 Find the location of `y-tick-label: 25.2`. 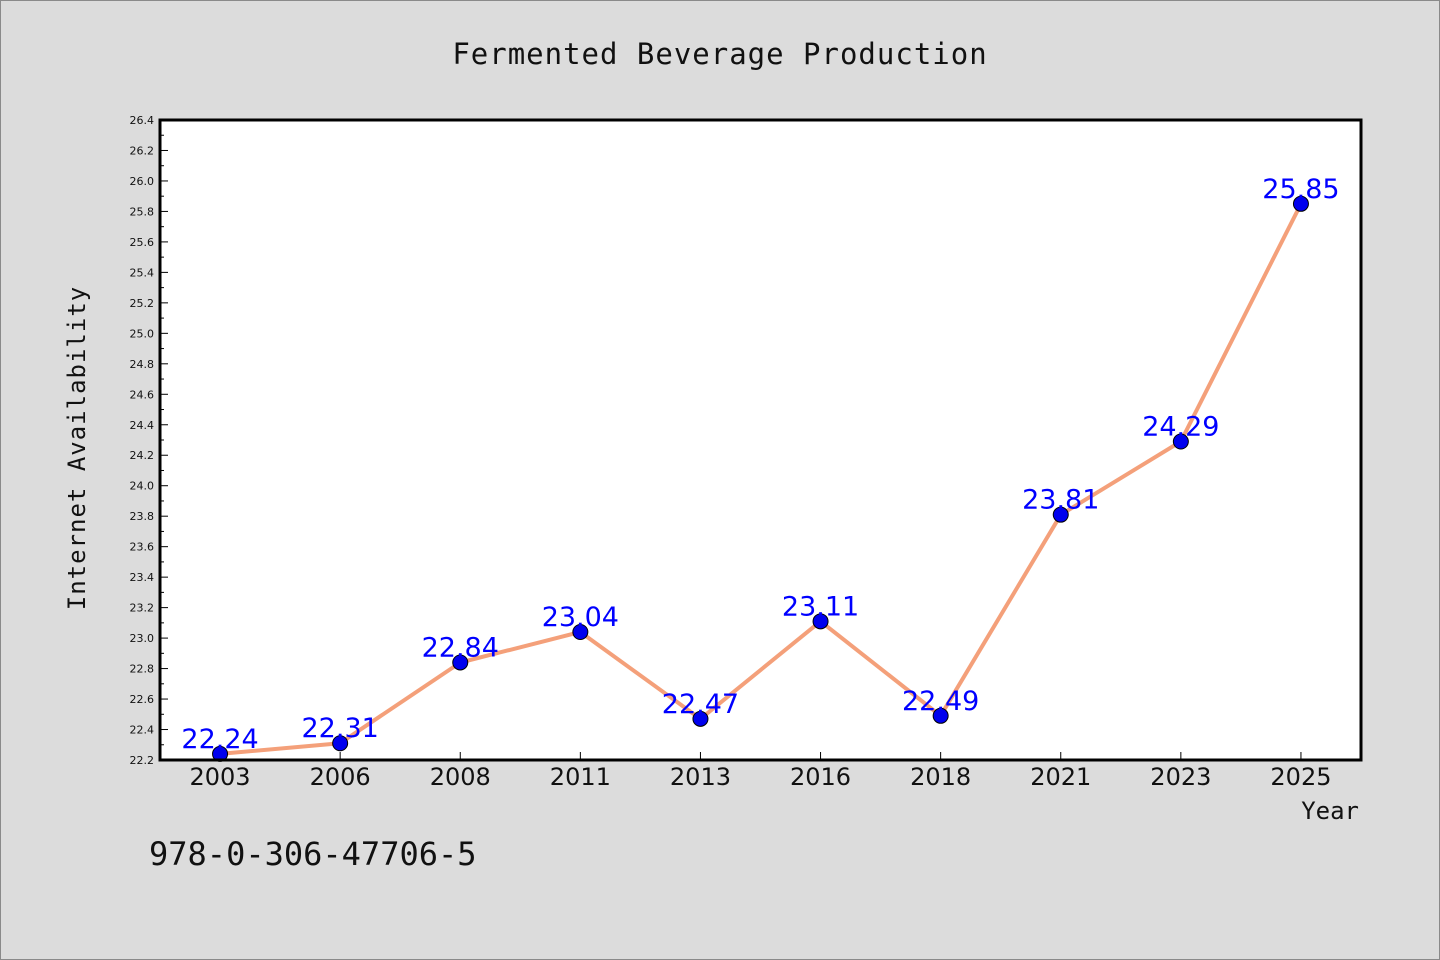

y-tick-label: 25.2 is located at coordinates (142, 303).